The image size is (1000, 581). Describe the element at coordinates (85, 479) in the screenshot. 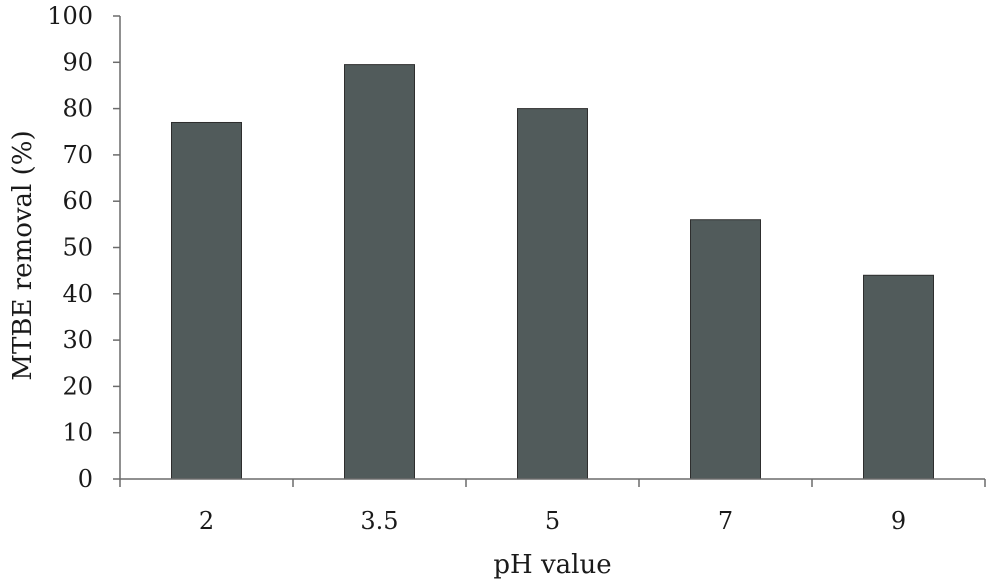

I see `y-tick-label: 0` at that location.